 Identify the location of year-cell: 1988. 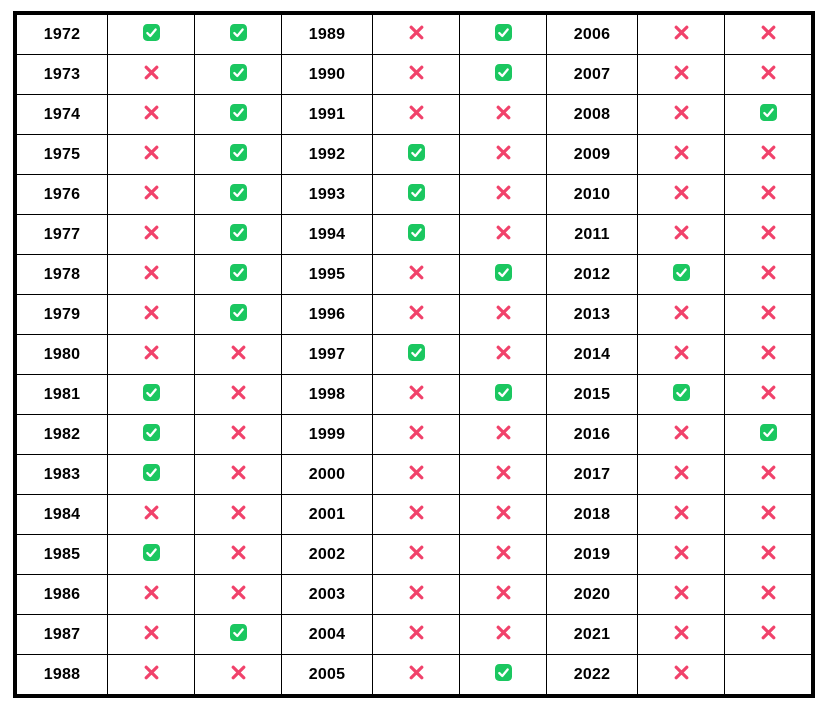
(61, 675).